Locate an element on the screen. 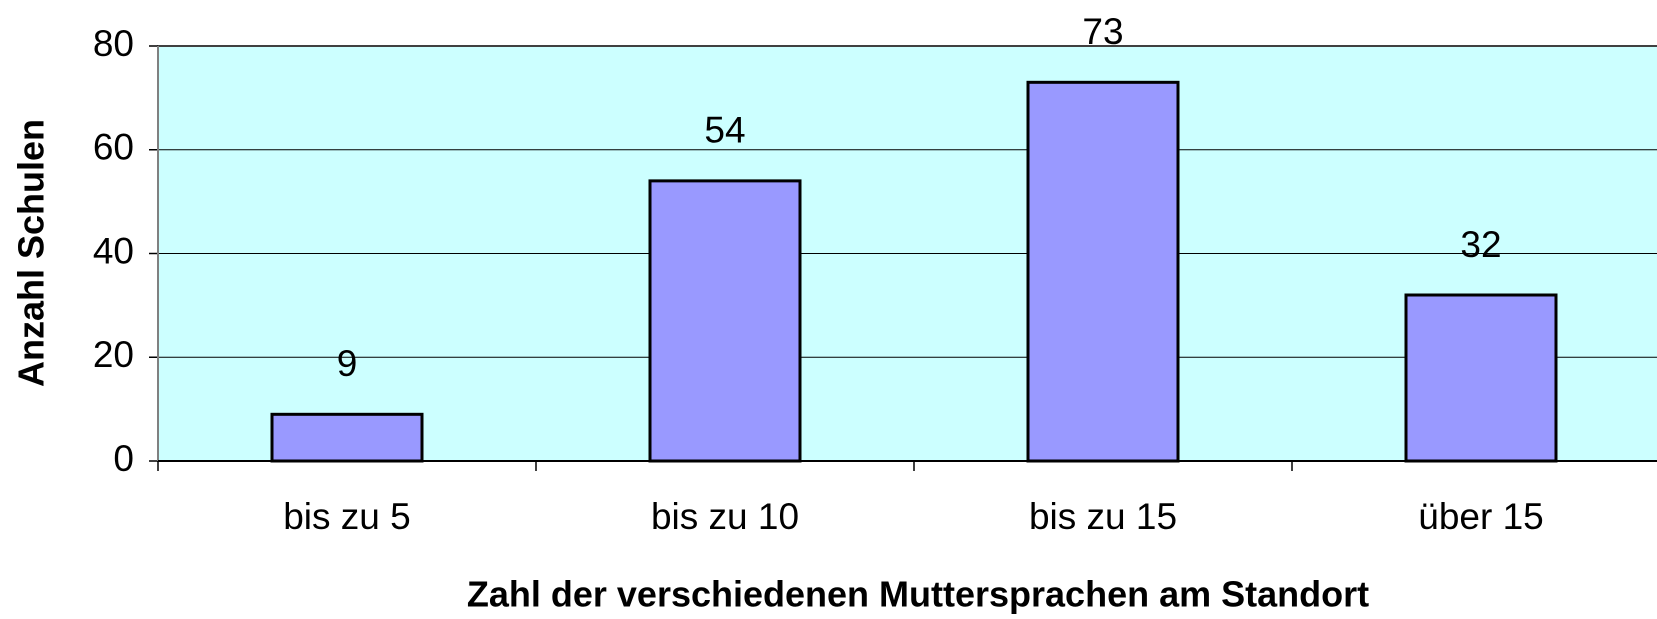  data-label: 32 is located at coordinates (1480, 244).